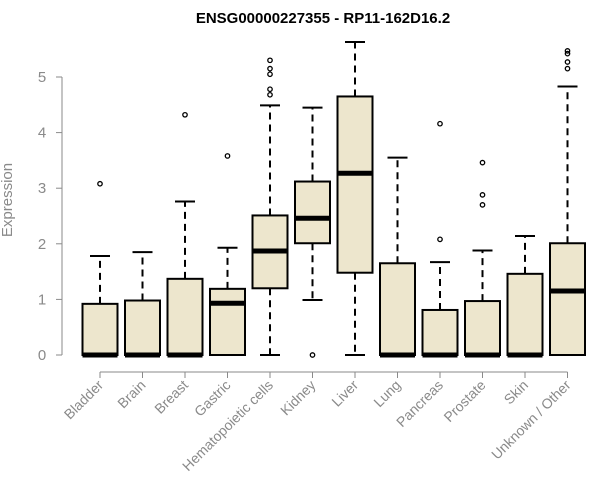 This screenshot has height=500, width=600. I want to click on y-tick-label: 3, so click(42, 188).